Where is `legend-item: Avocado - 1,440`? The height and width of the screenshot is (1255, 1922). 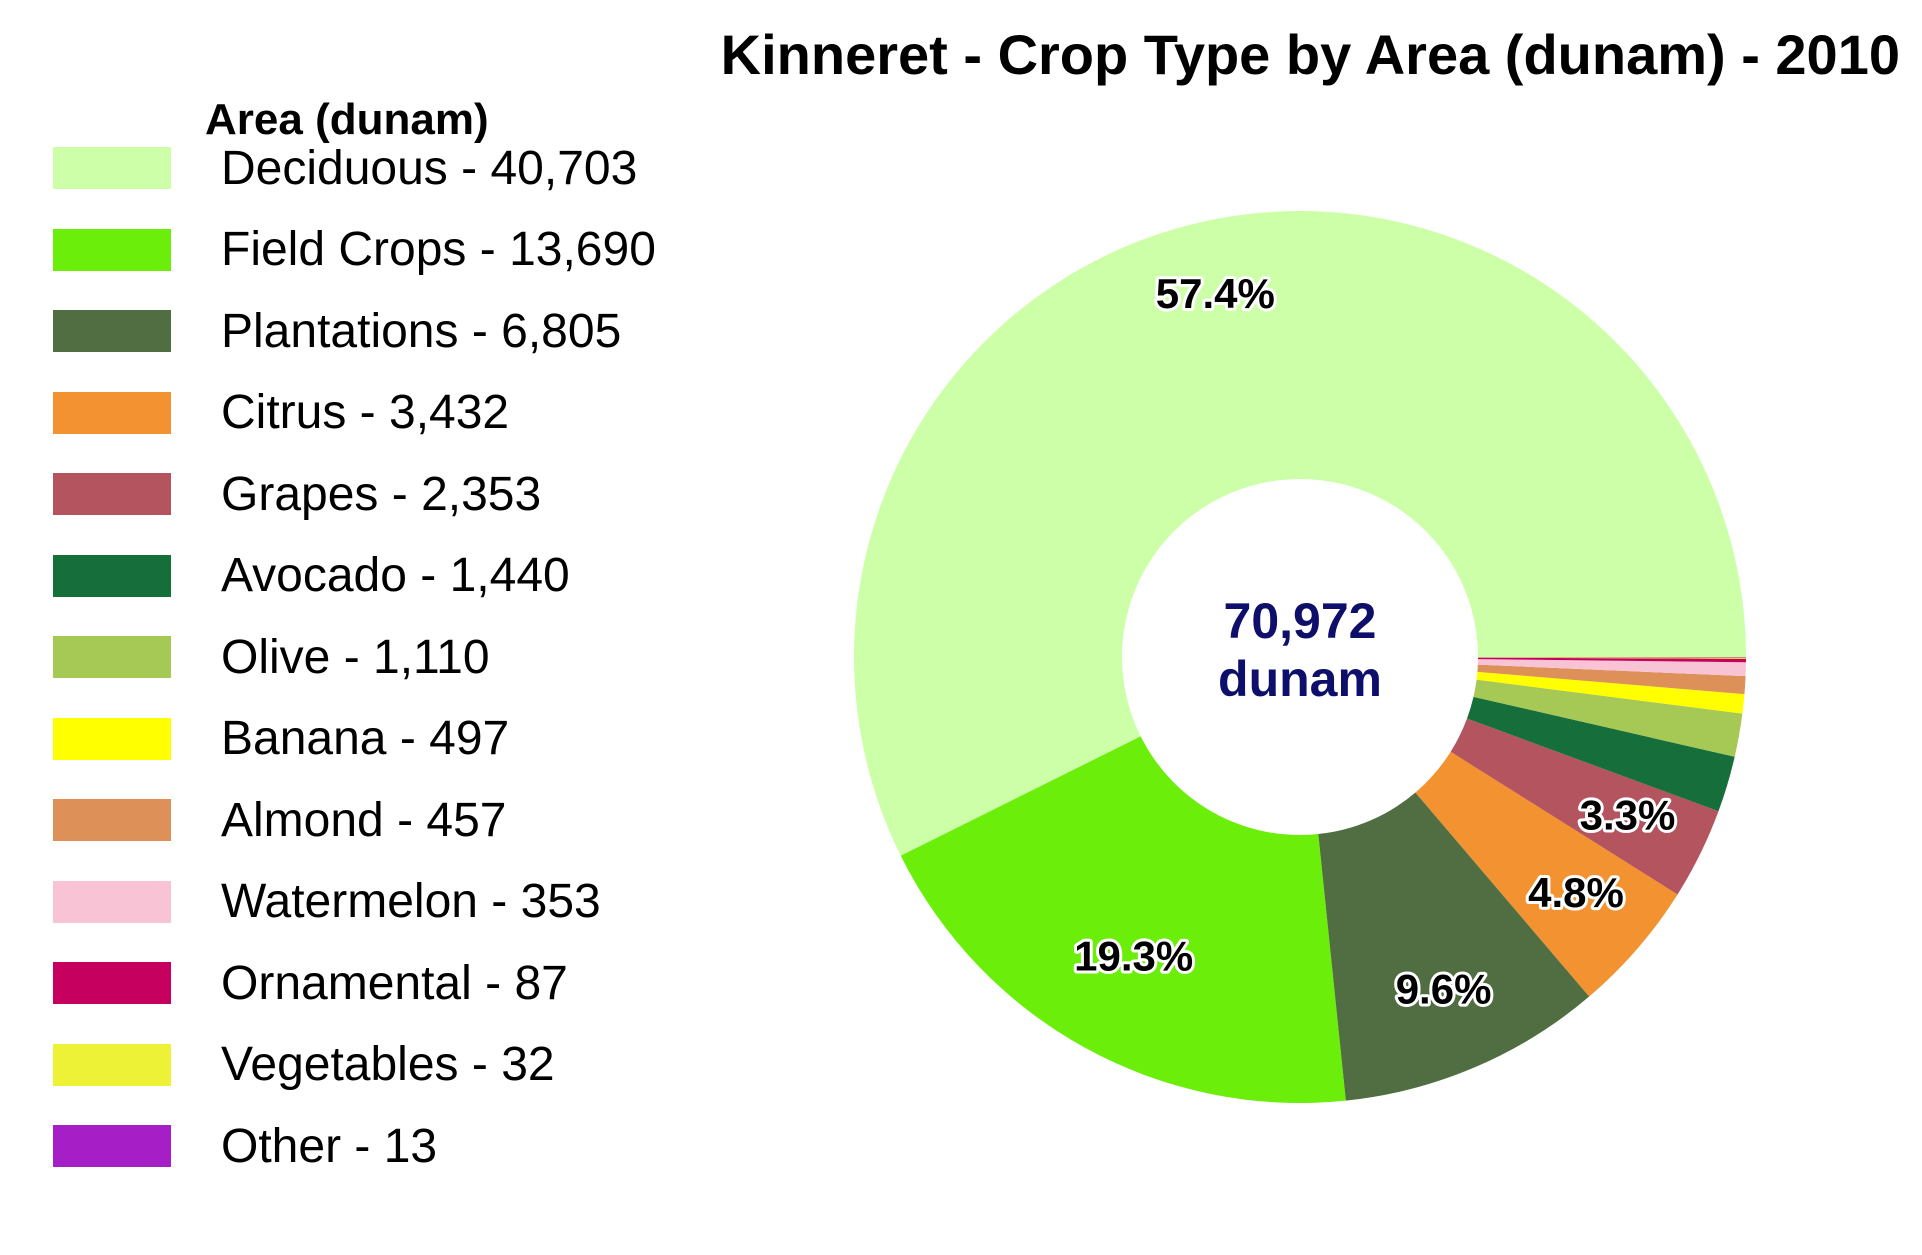 legend-item: Avocado - 1,440 is located at coordinates (311, 576).